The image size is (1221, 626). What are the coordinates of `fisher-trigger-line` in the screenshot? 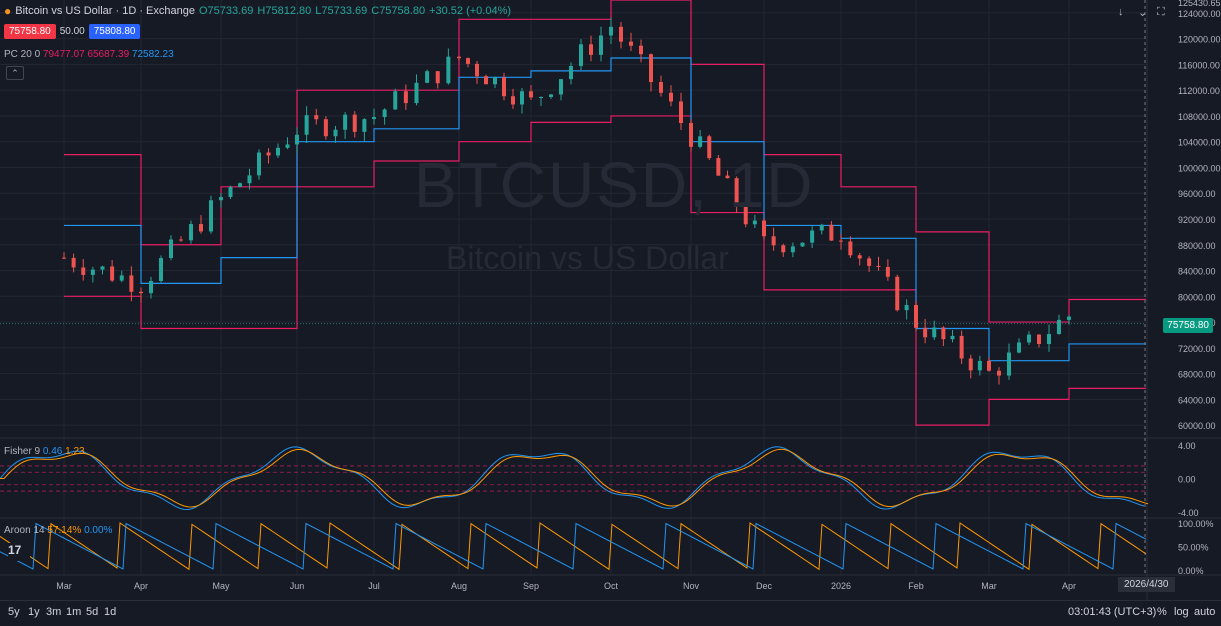 It's located at (574, 478).